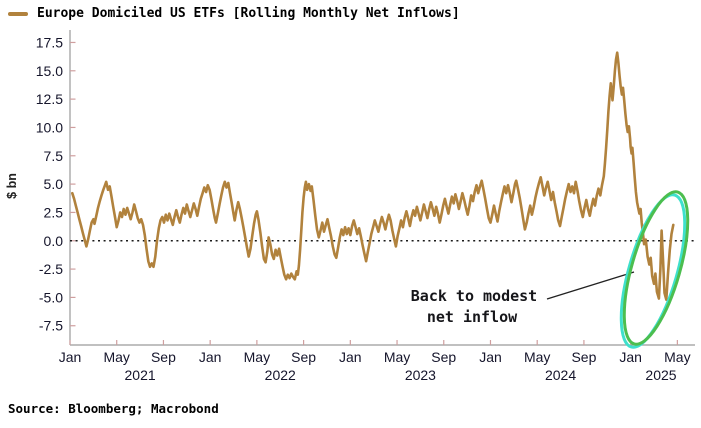 The image size is (701, 428). I want to click on year-label: 2024, so click(560, 375).